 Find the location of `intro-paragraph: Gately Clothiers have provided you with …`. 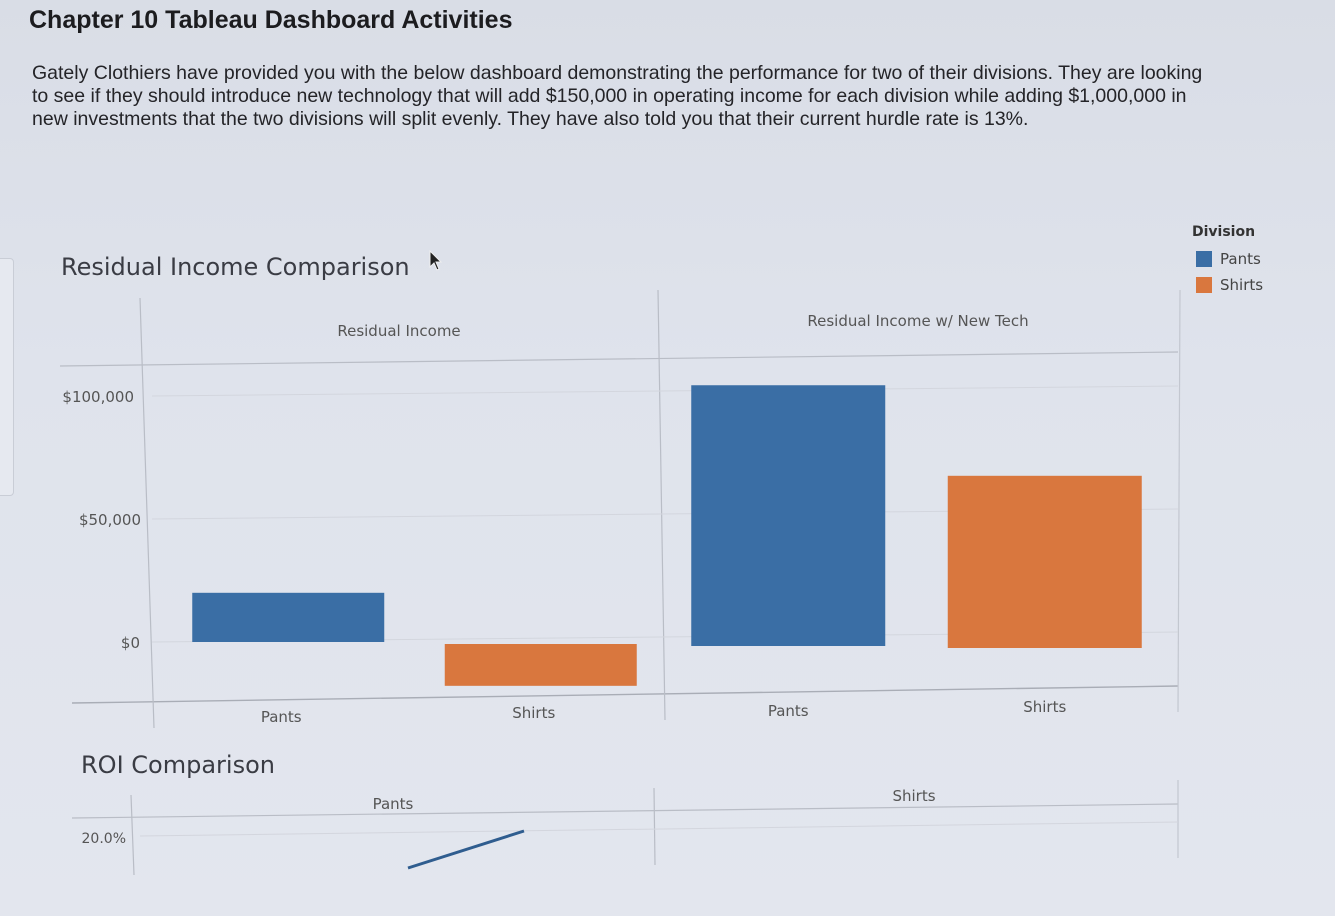

intro-paragraph: Gately Clothiers have provided you with … is located at coordinates (617, 96).